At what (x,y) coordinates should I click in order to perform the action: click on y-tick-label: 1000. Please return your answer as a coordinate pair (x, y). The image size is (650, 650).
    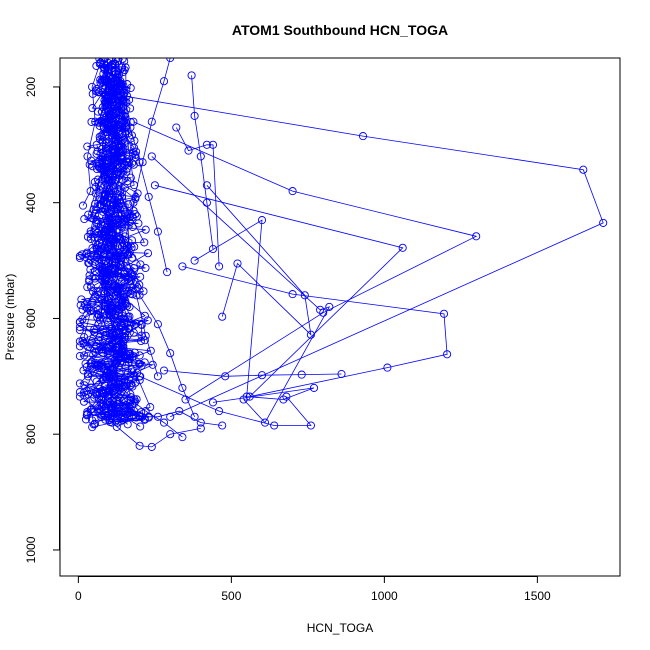
    Looking at the image, I should click on (31, 549).